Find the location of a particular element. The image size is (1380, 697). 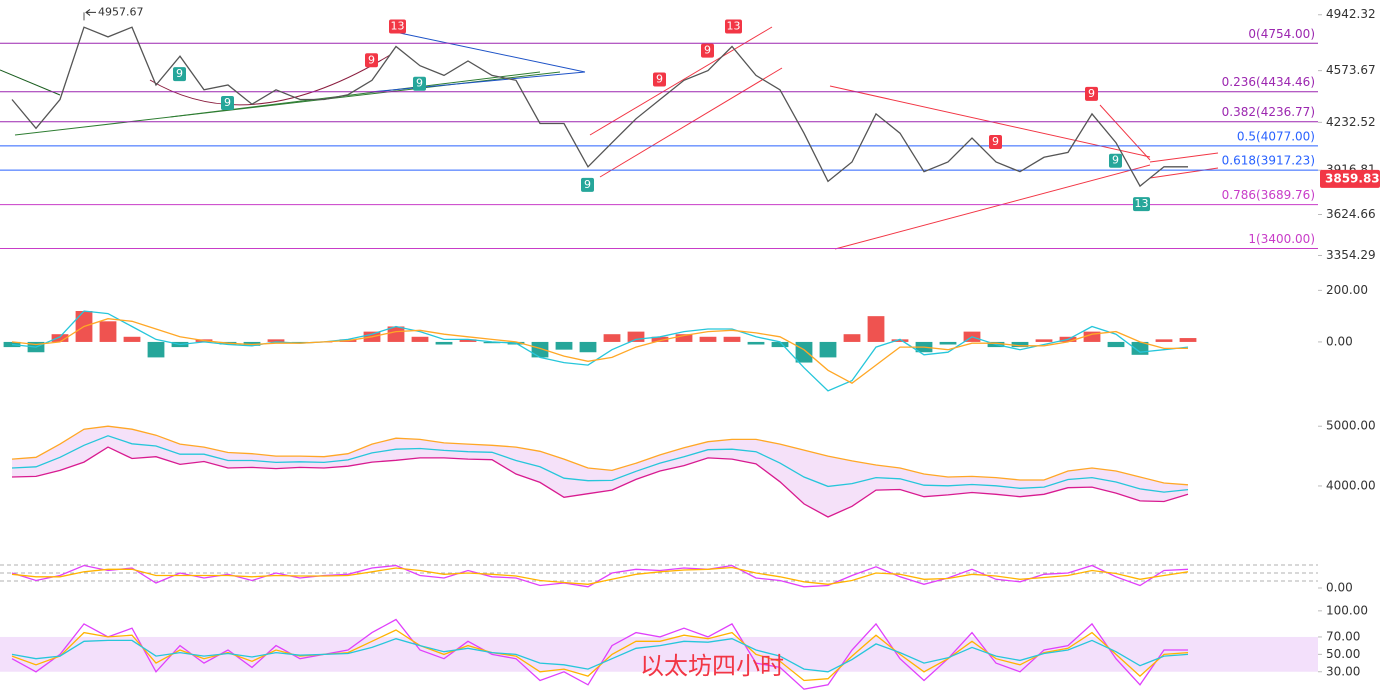

y-tick-label: 200.00 is located at coordinates (1347, 290).